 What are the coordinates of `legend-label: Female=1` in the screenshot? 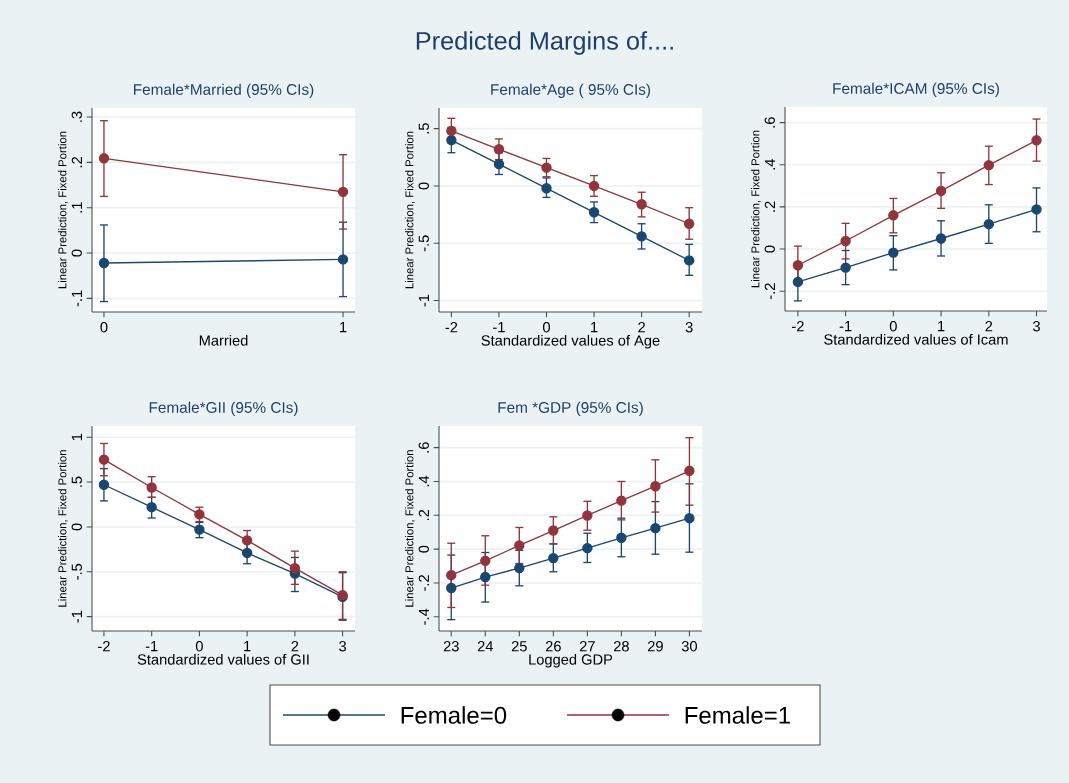 It's located at (737, 715).